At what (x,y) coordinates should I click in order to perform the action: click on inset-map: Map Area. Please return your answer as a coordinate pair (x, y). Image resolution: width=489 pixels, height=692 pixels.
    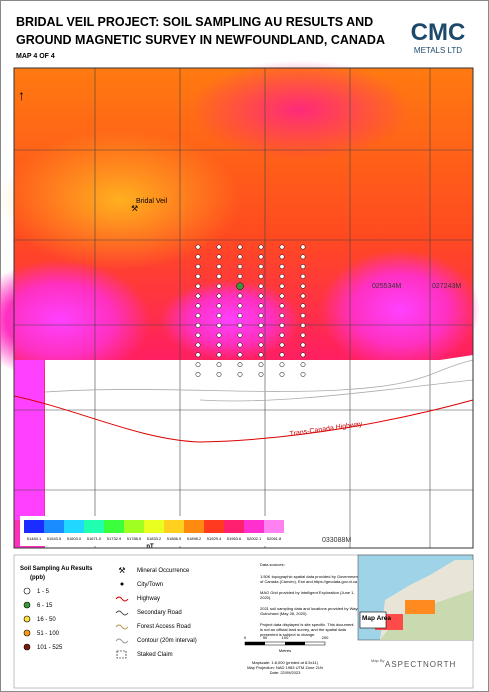
    Looking at the image, I should click on (415, 597).